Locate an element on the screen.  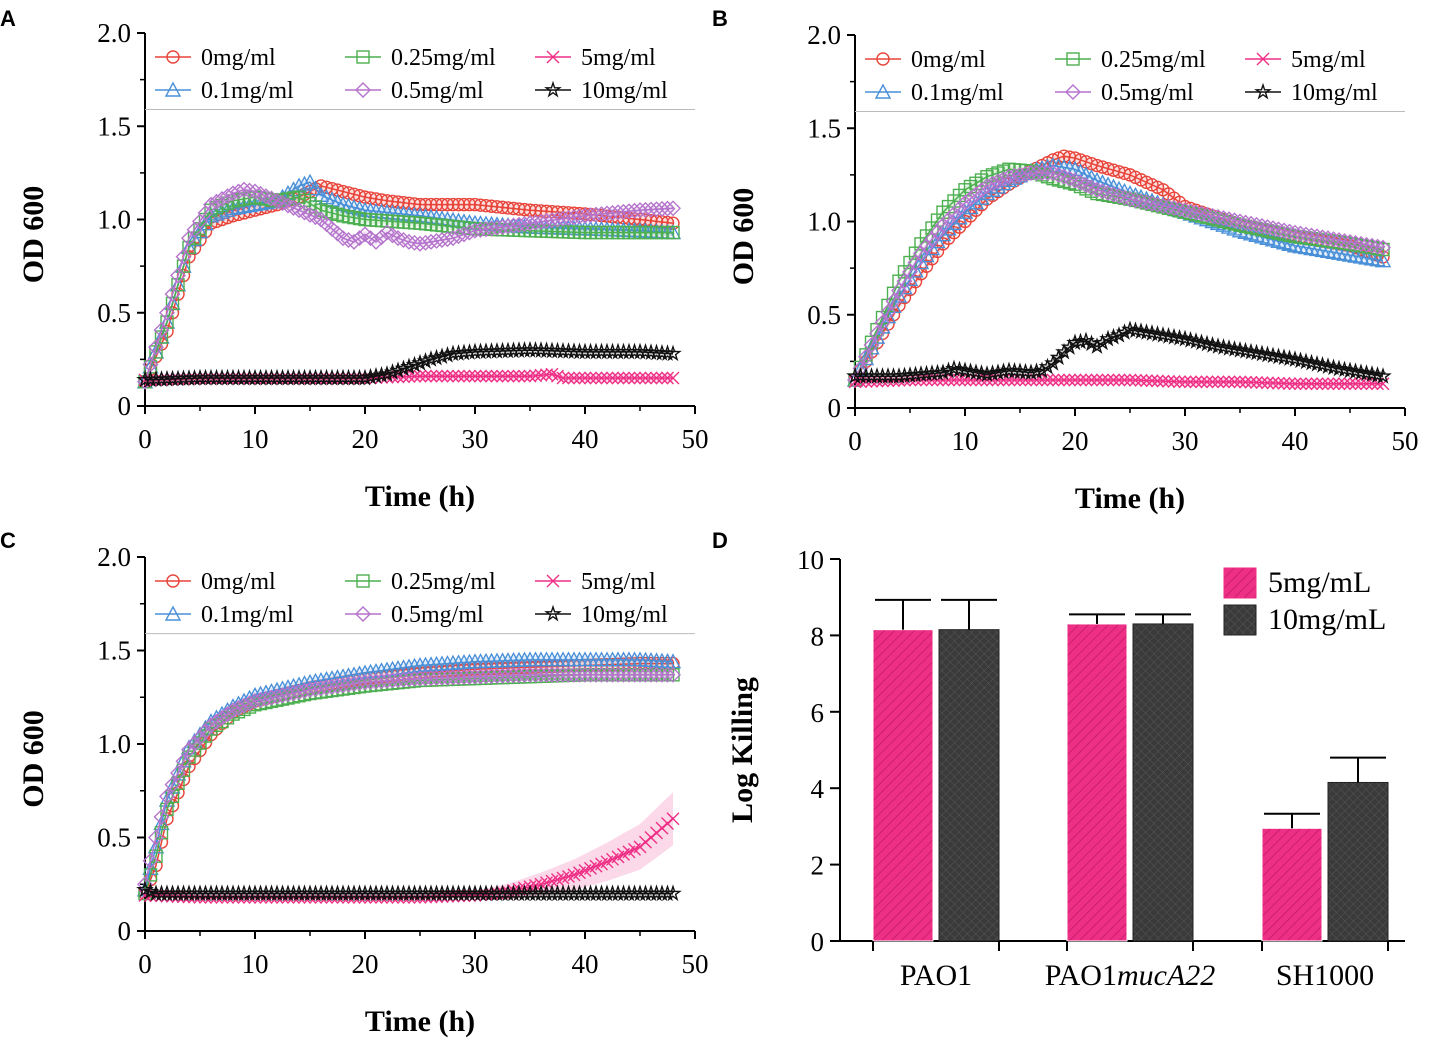
x-tick-label: 30 is located at coordinates (1185, 441).